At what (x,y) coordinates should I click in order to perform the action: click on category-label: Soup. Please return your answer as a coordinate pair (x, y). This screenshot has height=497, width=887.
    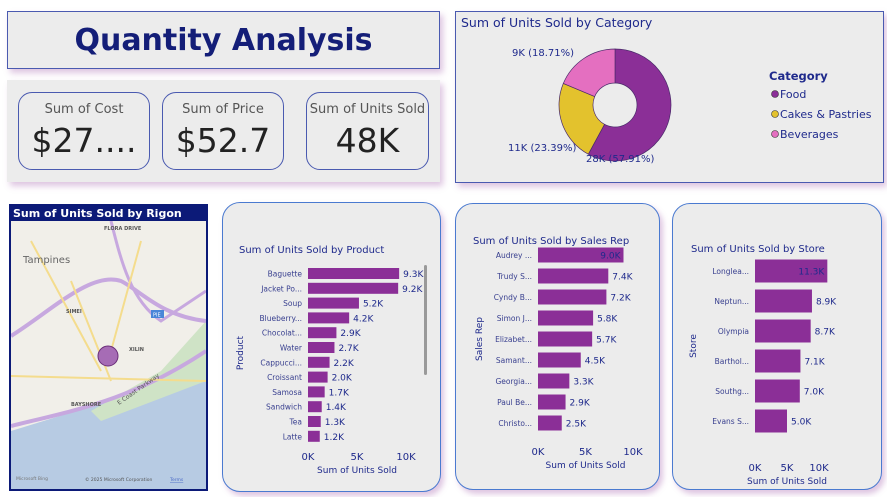
    Looking at the image, I should click on (292, 303).